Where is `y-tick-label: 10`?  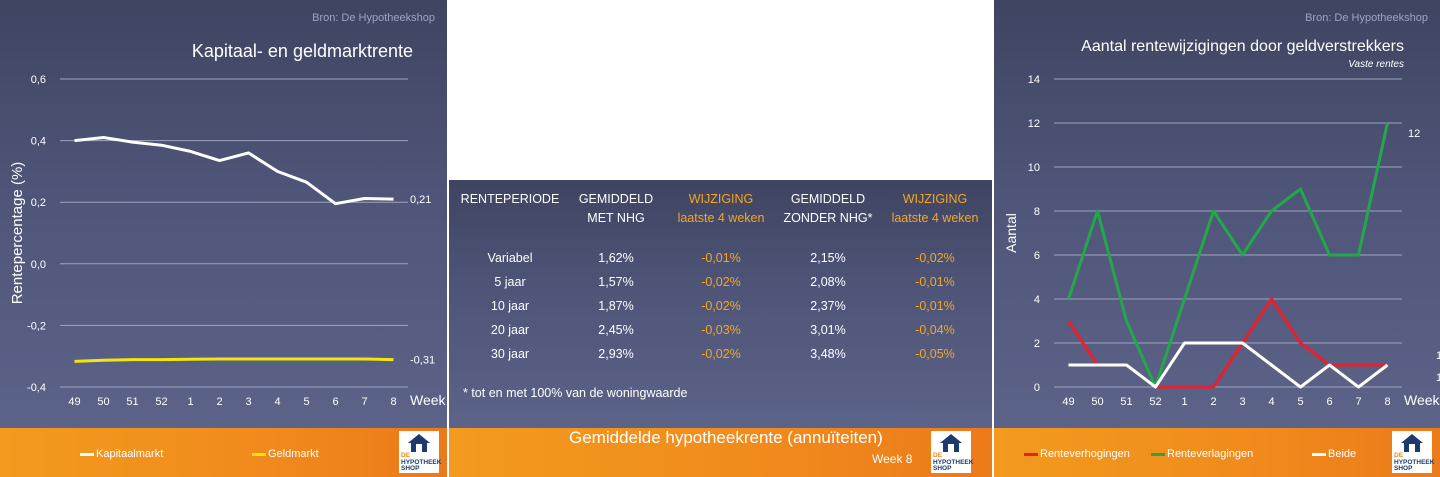 y-tick-label: 10 is located at coordinates (1034, 168).